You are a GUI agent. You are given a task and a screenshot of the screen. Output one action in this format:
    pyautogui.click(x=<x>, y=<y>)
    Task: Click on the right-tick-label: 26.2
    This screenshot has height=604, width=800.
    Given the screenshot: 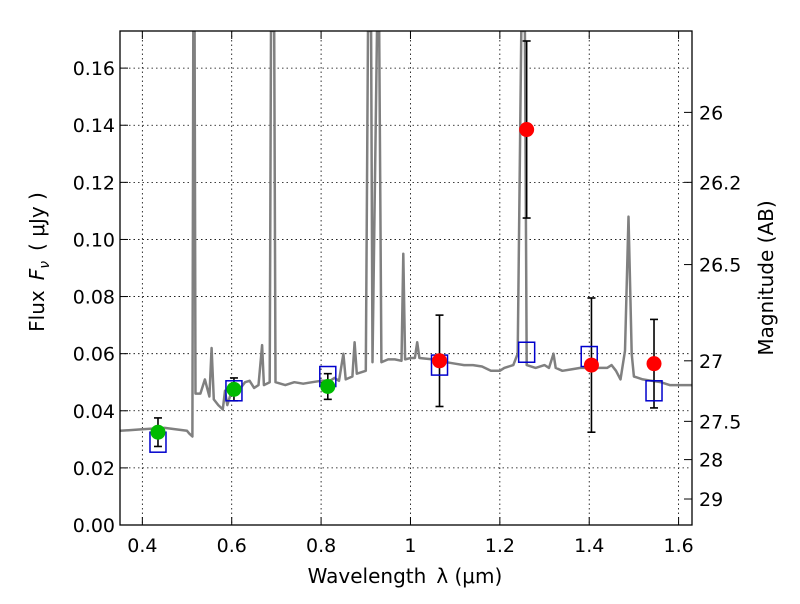 What is the action you would take?
    pyautogui.click(x=720, y=183)
    